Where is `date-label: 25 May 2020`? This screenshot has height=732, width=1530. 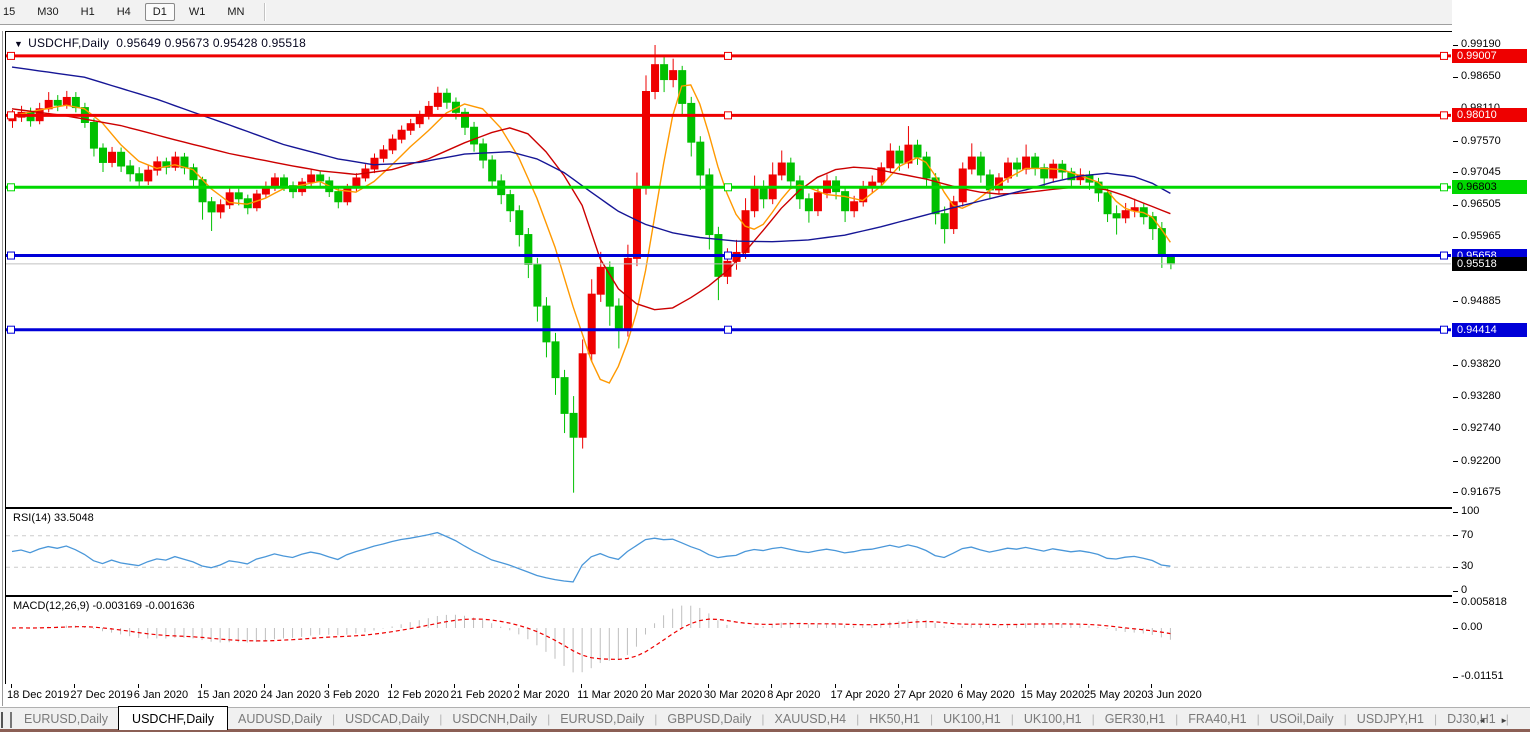
date-label: 25 May 2020 is located at coordinates (1115, 695).